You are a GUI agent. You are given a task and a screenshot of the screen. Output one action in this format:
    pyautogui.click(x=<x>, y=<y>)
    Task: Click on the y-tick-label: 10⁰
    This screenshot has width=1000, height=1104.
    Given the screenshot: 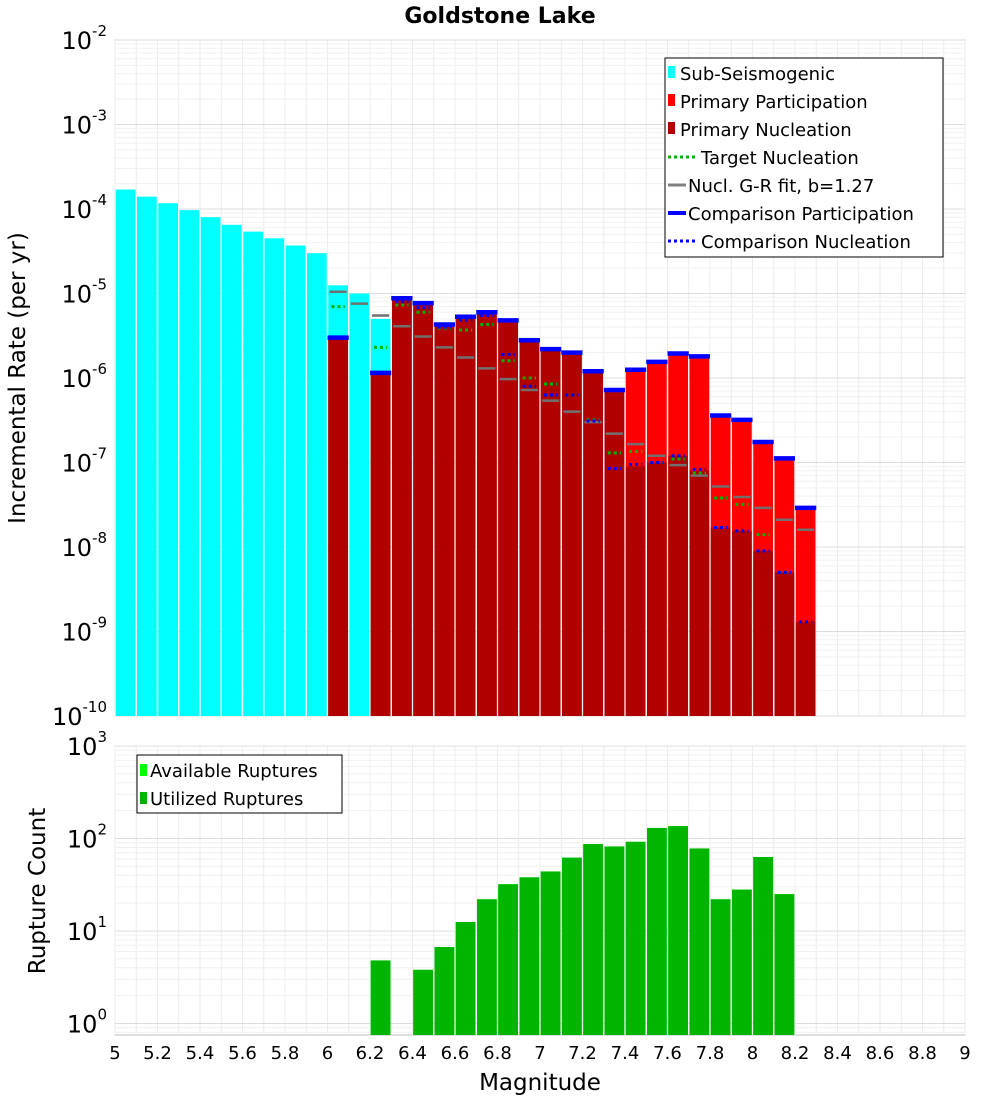 What is the action you would take?
    pyautogui.click(x=87, y=1021)
    